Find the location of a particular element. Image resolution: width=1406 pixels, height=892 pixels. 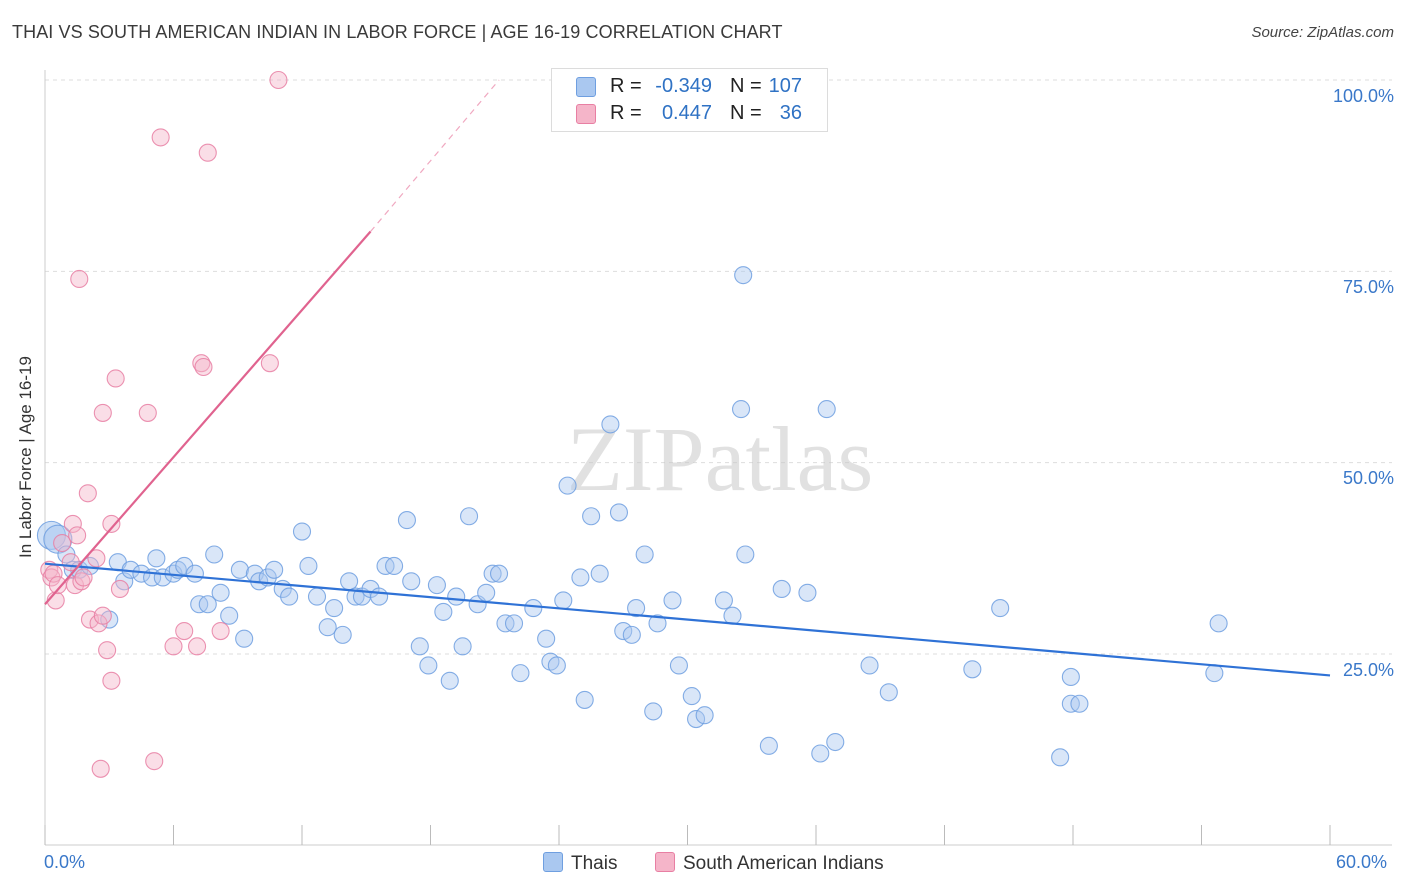

y-axis-label: In Labor Force | Age 16-19 is located at coordinates (25, 457).